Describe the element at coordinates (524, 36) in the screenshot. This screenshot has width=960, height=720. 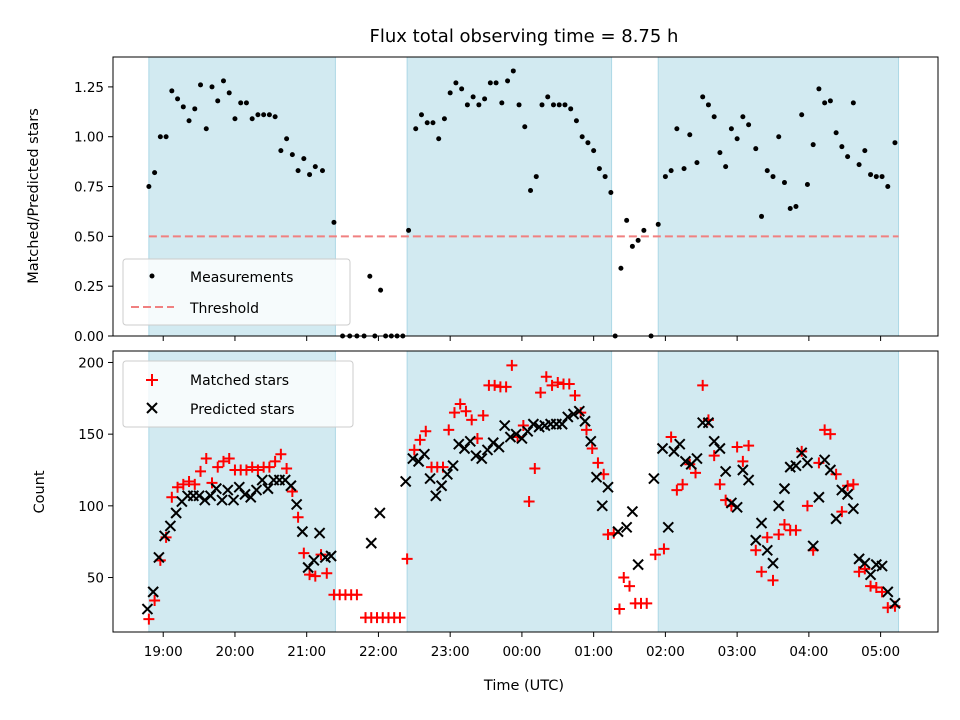
I see `chart-title: Flux total observing time = 8.75 h` at that location.